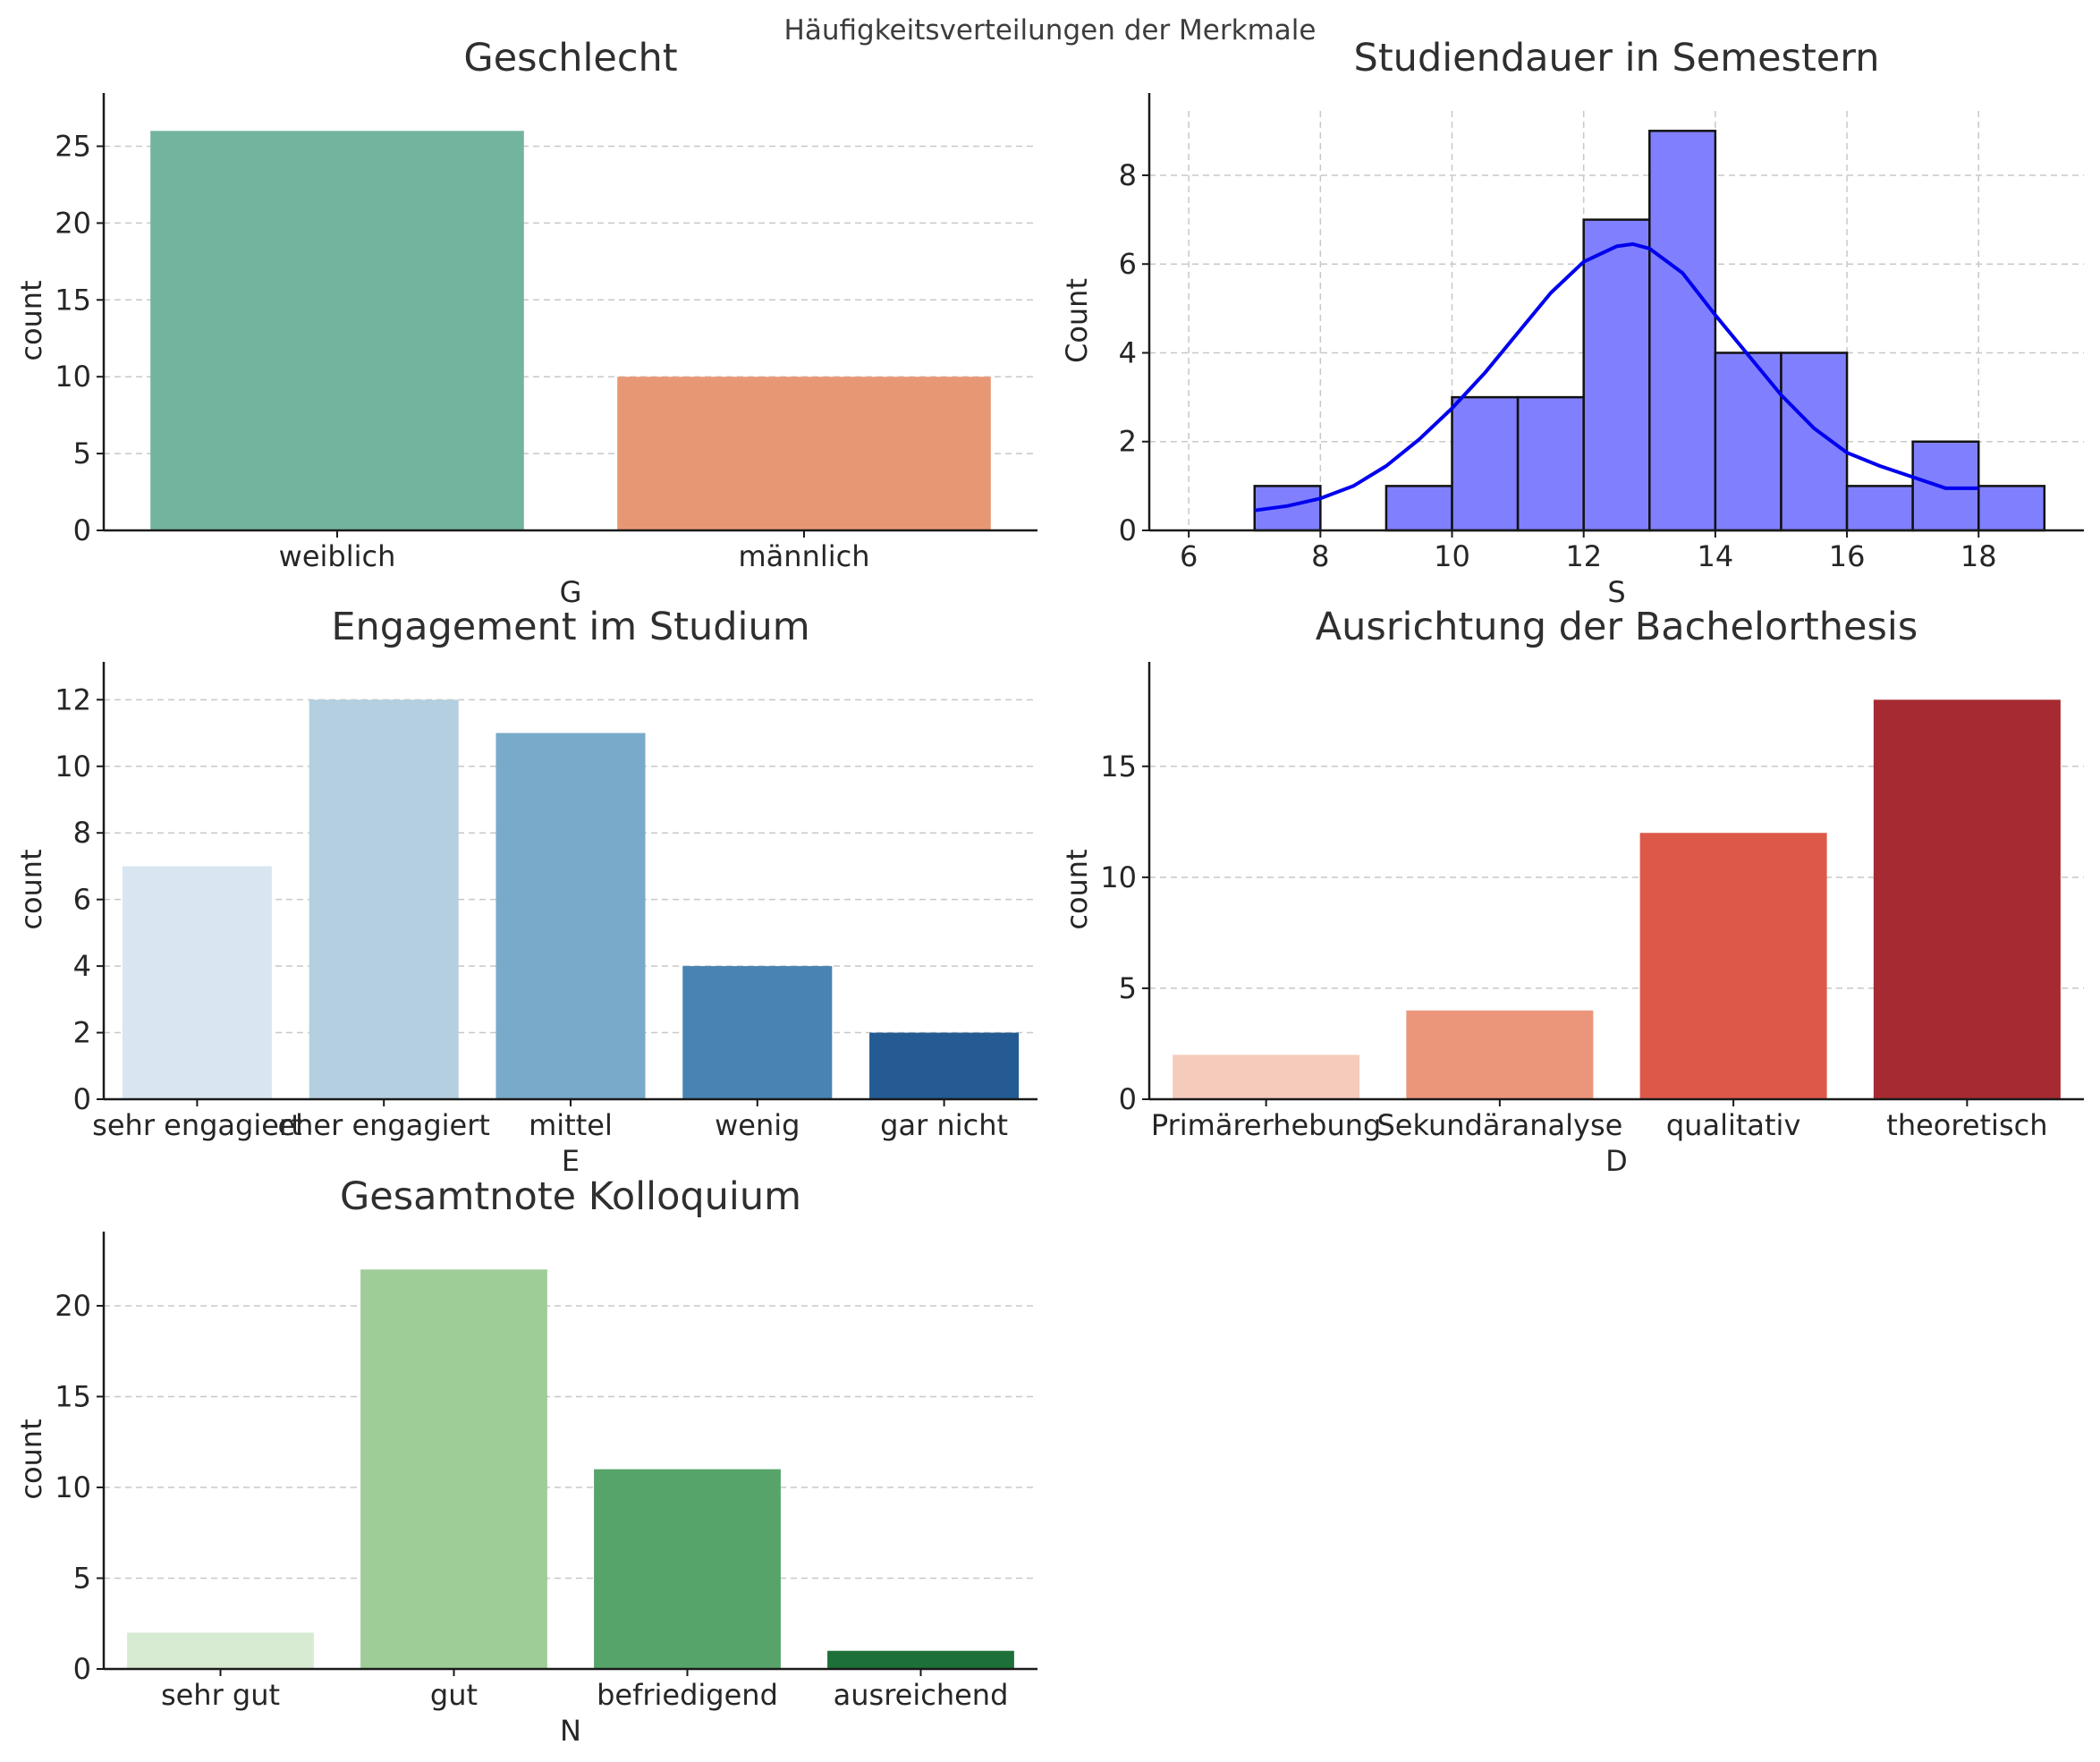  What do you see at coordinates (1966, 1125) in the screenshot?
I see `x-tick-label: theoretisch` at bounding box center [1966, 1125].